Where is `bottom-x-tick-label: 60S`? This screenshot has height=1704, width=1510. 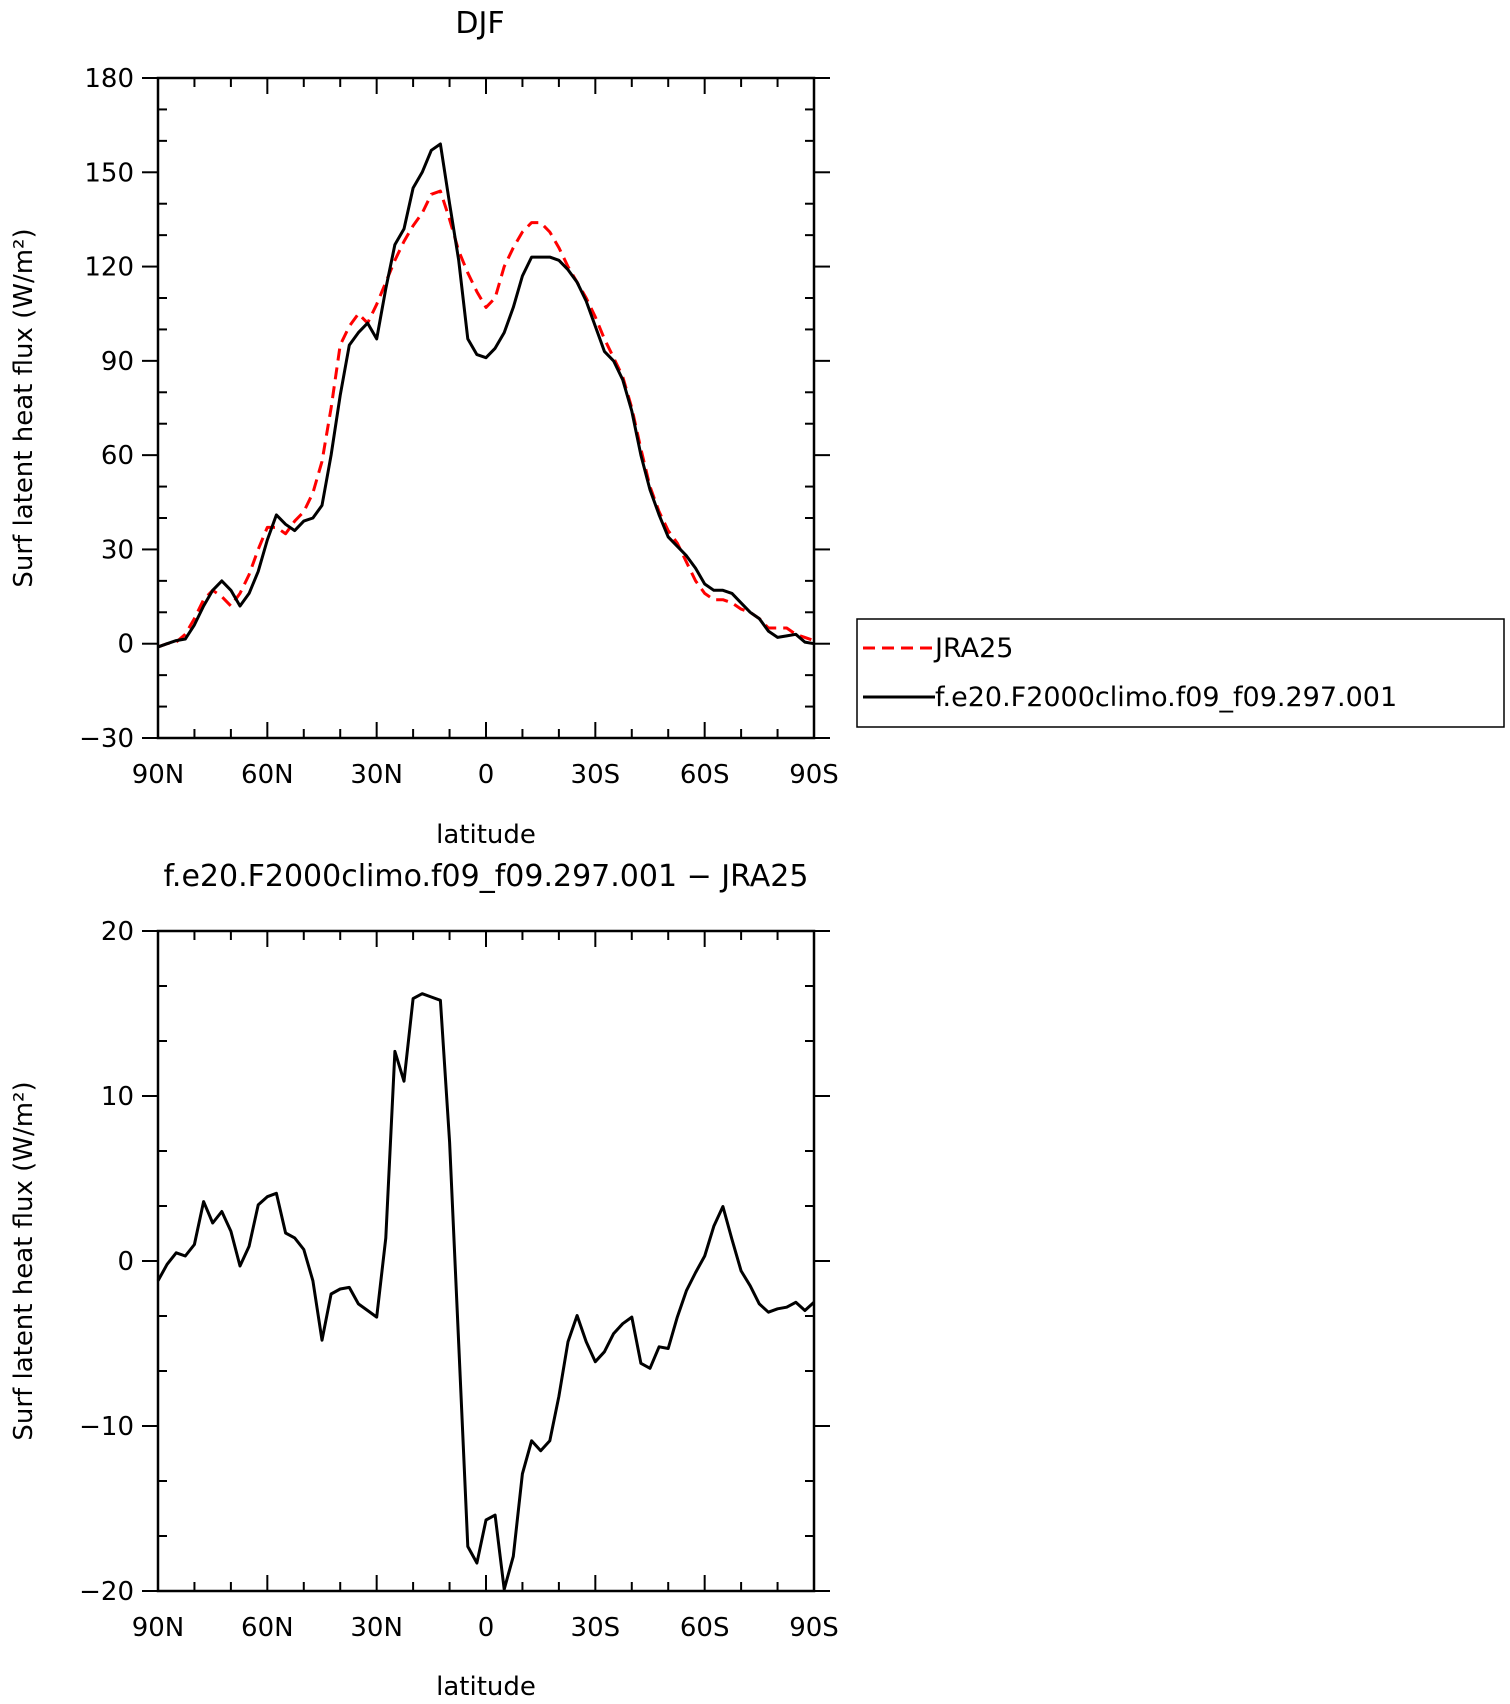 bottom-x-tick-label: 60S is located at coordinates (705, 1628).